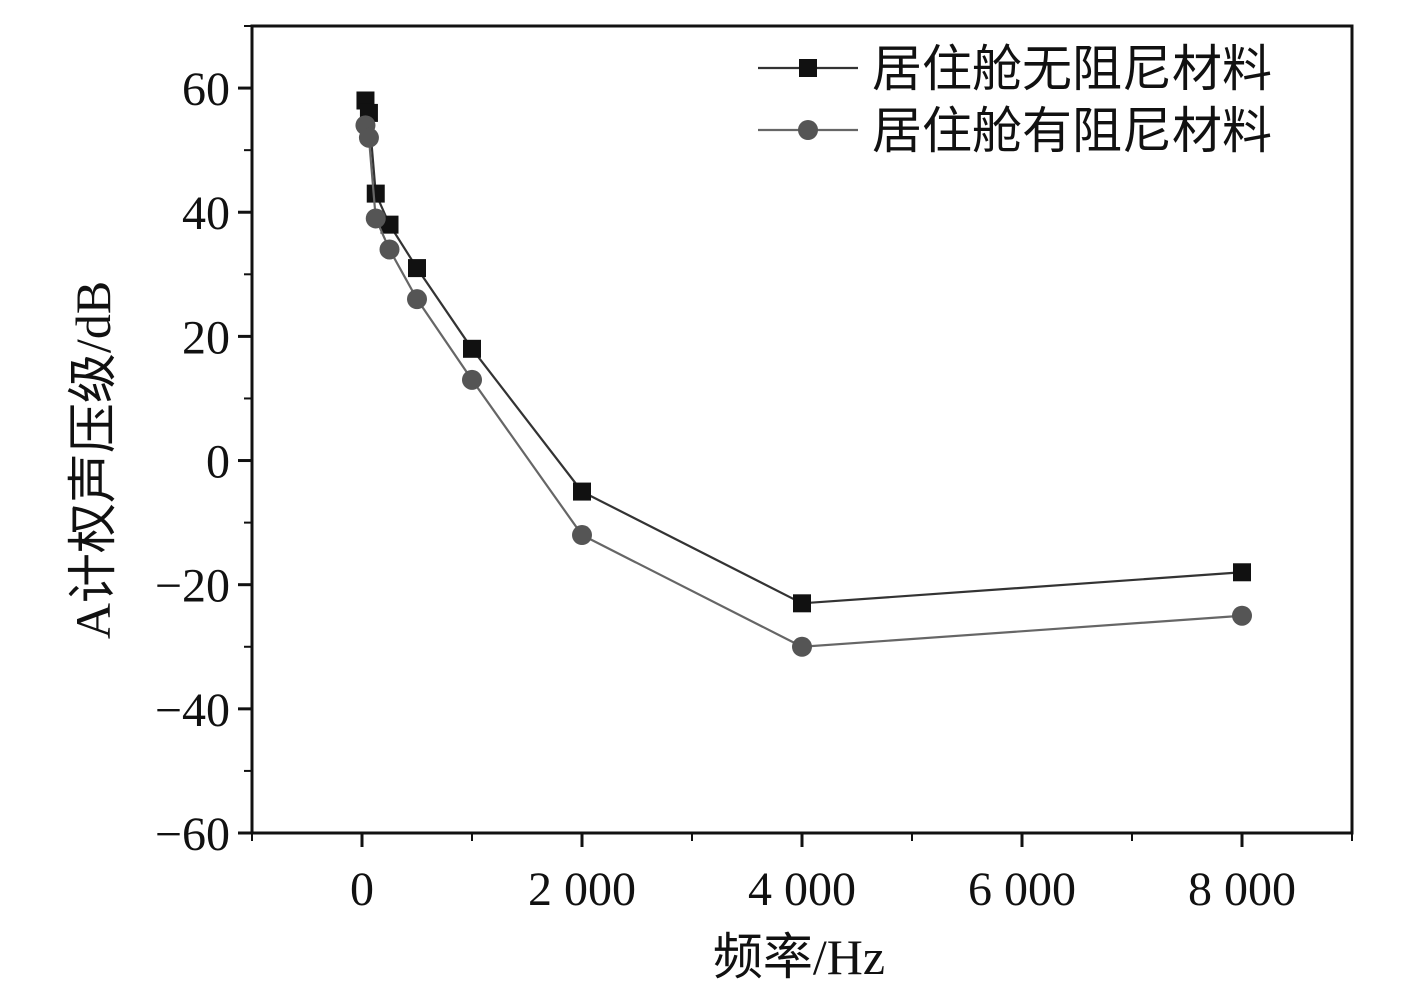 Image resolution: width=1417 pixels, height=982 pixels. What do you see at coordinates (799, 955) in the screenshot?
I see `x-axis-title: 频率/Hz` at bounding box center [799, 955].